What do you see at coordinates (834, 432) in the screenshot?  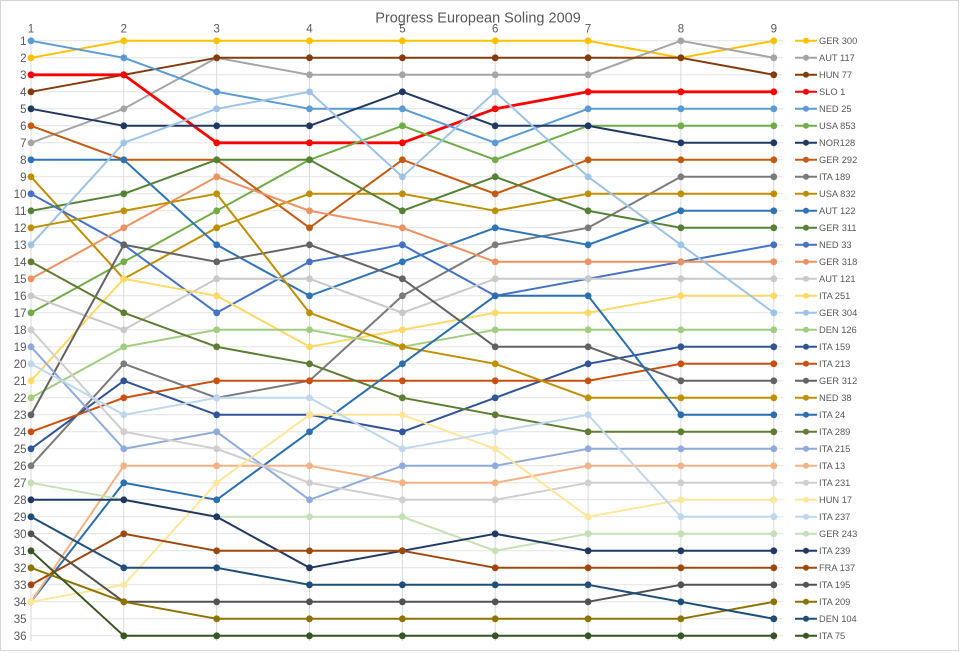 I see `svg-text: ITA 289` at bounding box center [834, 432].